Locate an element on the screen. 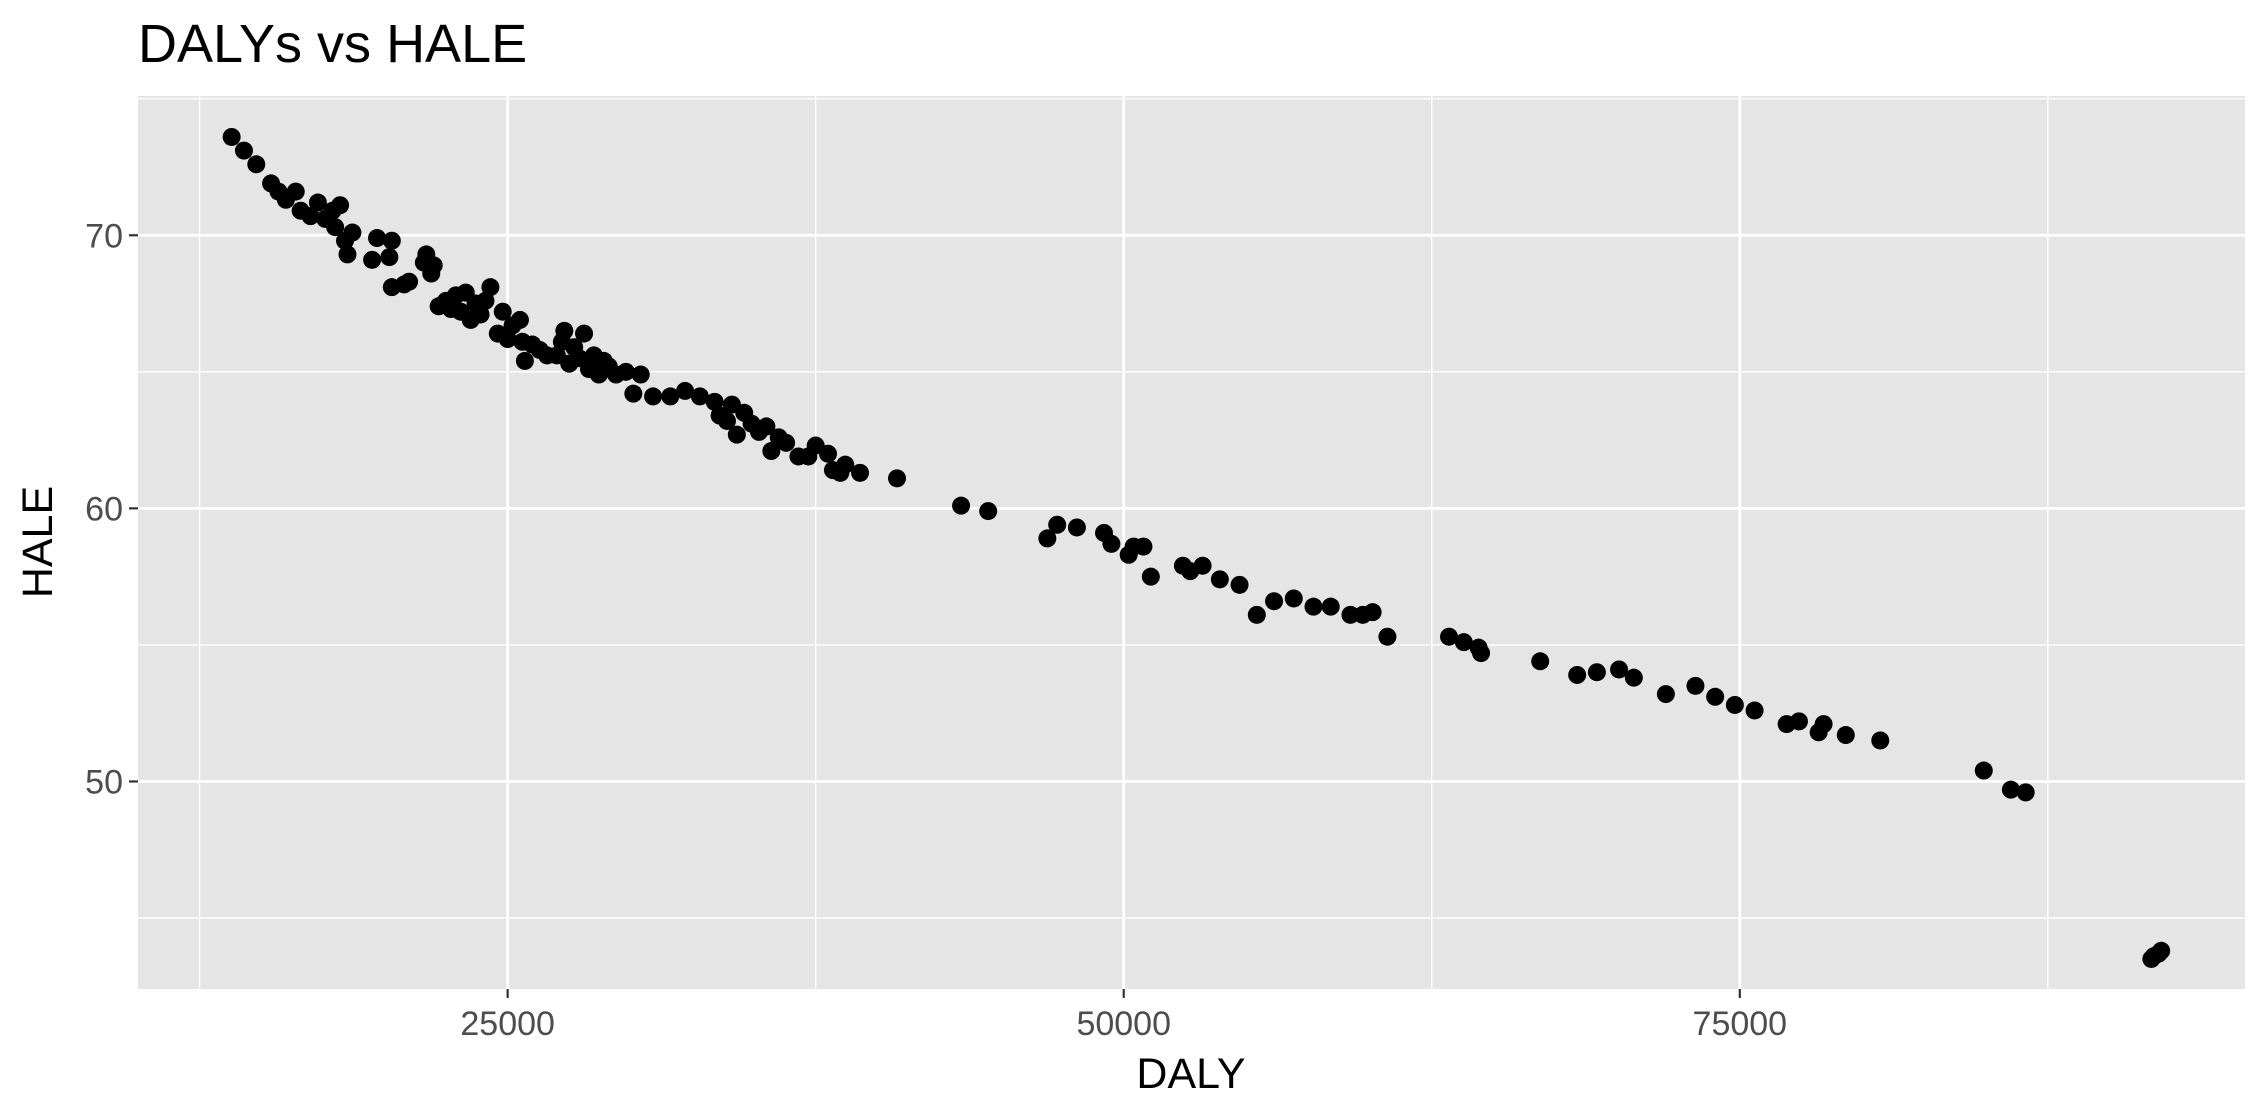 Image resolution: width=2266 pixels, height=1120 pixels. y-axis-ticks: 50 60 70 is located at coordinates (111, 509).